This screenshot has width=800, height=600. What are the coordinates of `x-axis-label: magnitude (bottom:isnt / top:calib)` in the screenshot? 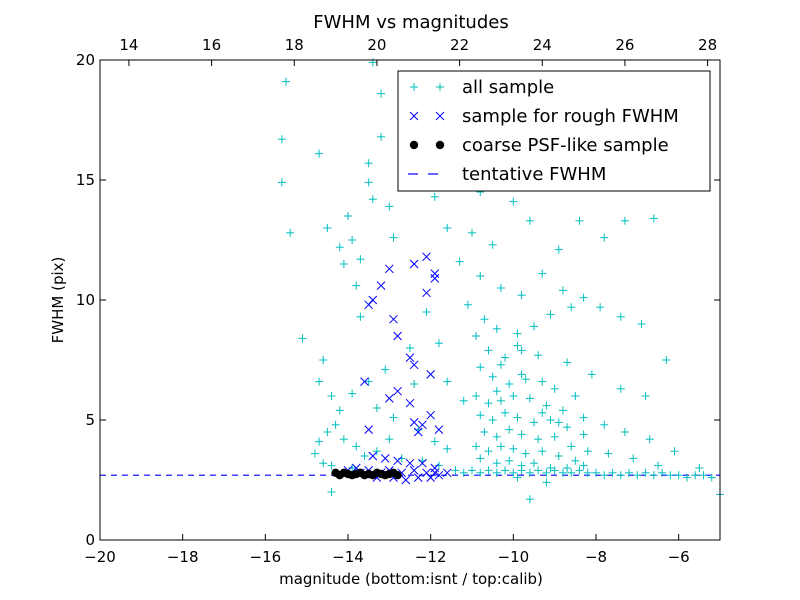 It's located at (411, 579).